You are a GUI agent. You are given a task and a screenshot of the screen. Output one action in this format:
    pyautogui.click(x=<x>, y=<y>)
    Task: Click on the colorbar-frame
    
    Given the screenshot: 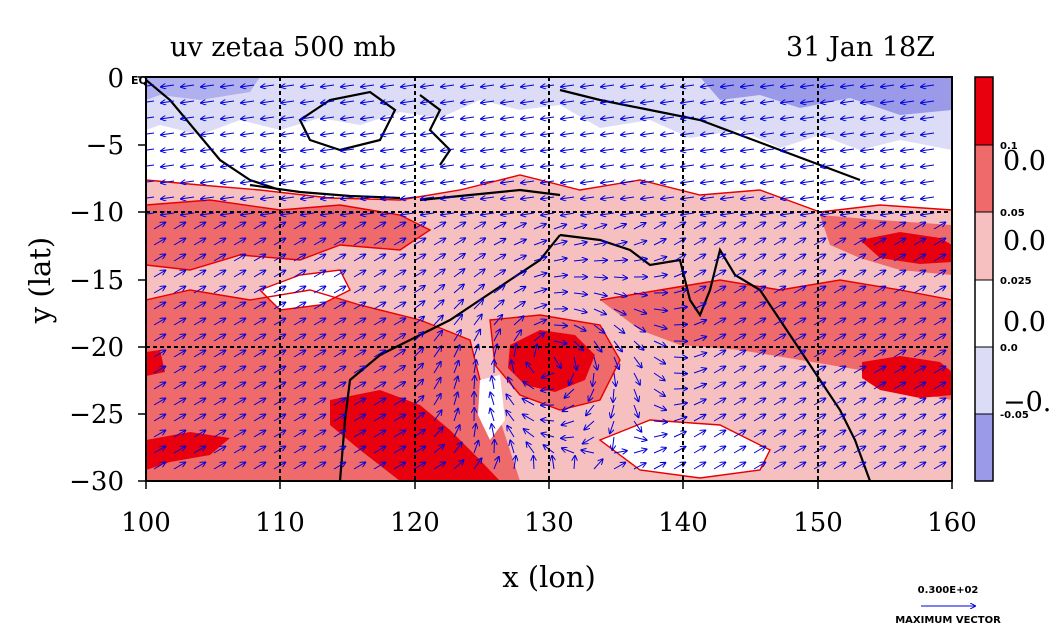 What is the action you would take?
    pyautogui.click(x=984, y=279)
    